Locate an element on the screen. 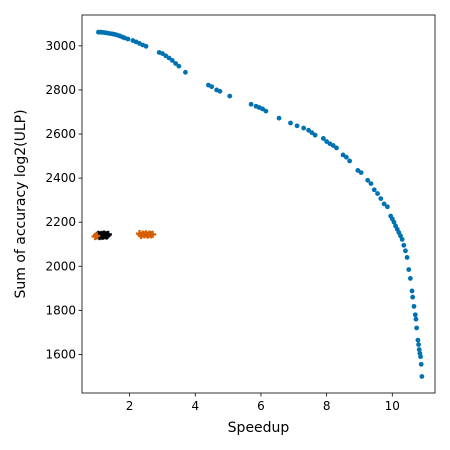 This screenshot has height=450, width=450. x-tick-label: 10 is located at coordinates (392, 406).